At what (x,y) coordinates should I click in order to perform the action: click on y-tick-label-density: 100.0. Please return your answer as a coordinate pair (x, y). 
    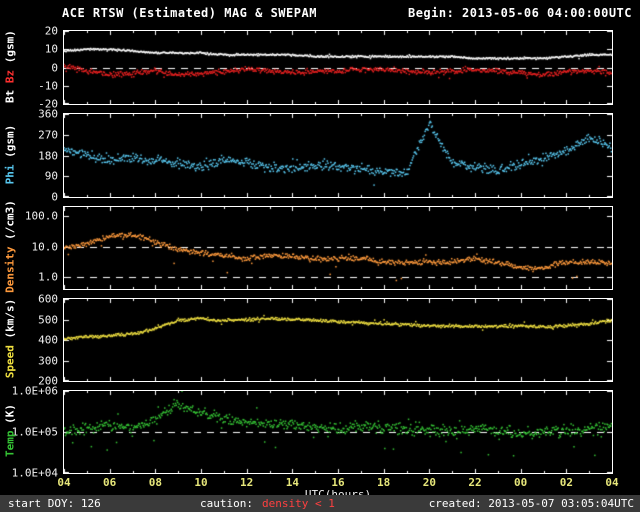
    Looking at the image, I should click on (41, 216).